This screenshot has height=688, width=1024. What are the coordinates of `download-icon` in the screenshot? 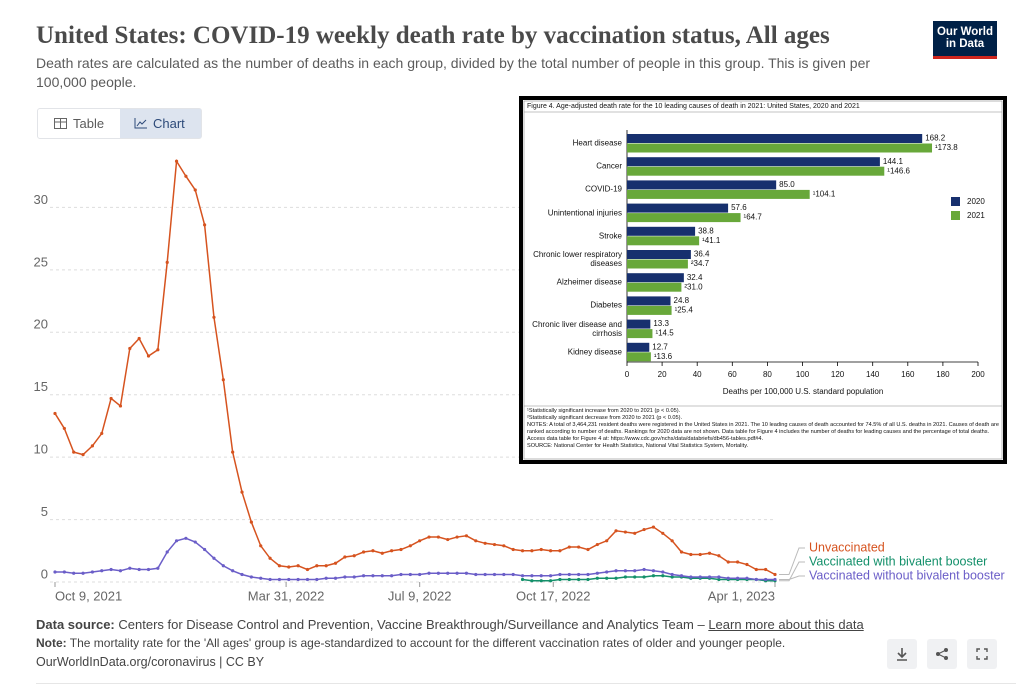 It's located at (902, 654).